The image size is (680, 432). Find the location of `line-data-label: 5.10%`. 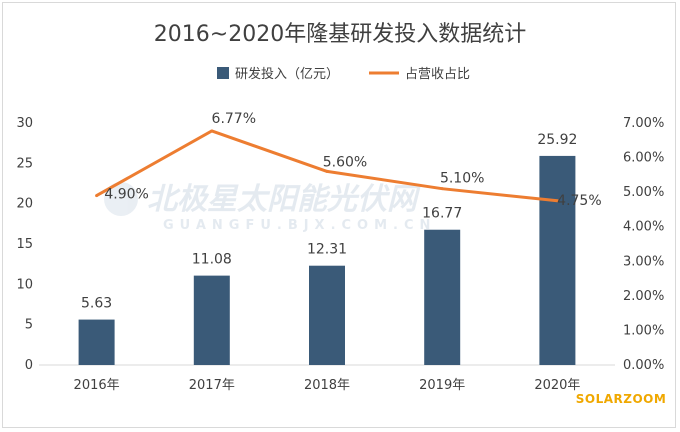

line-data-label: 5.10% is located at coordinates (462, 179).